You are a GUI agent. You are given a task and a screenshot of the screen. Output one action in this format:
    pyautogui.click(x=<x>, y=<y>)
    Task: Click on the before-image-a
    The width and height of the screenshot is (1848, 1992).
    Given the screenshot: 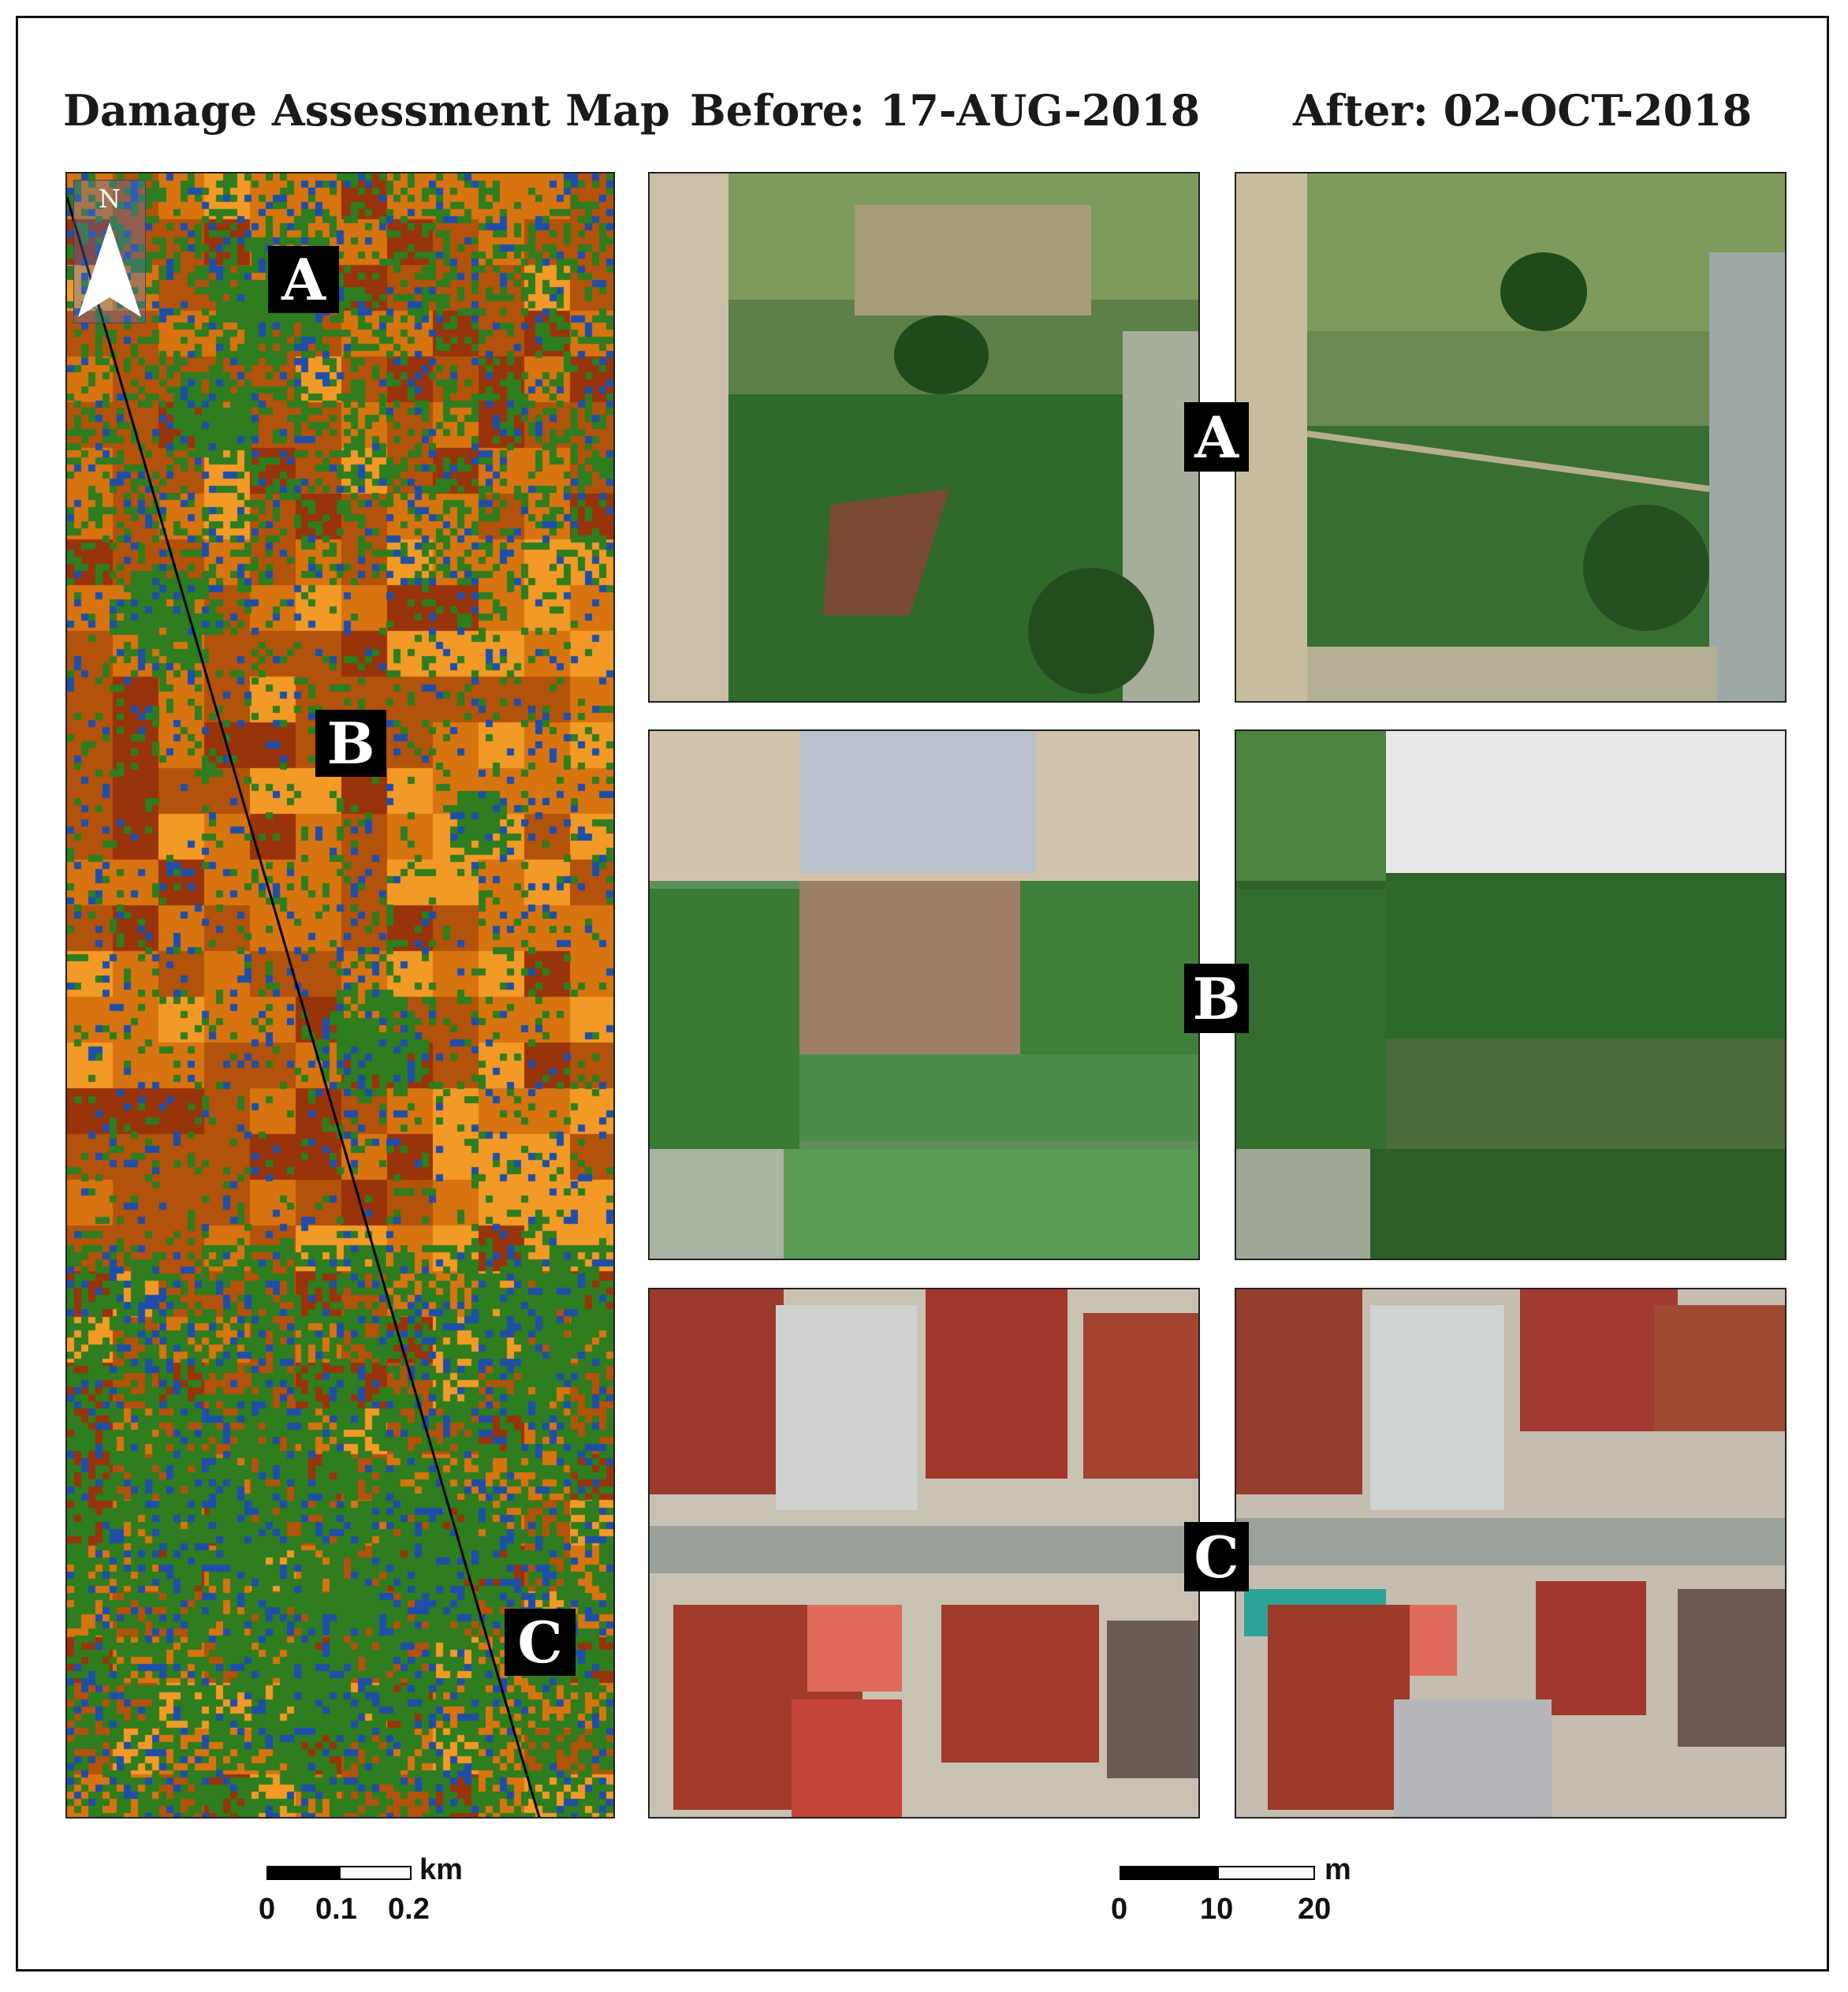 What is the action you would take?
    pyautogui.click(x=924, y=437)
    